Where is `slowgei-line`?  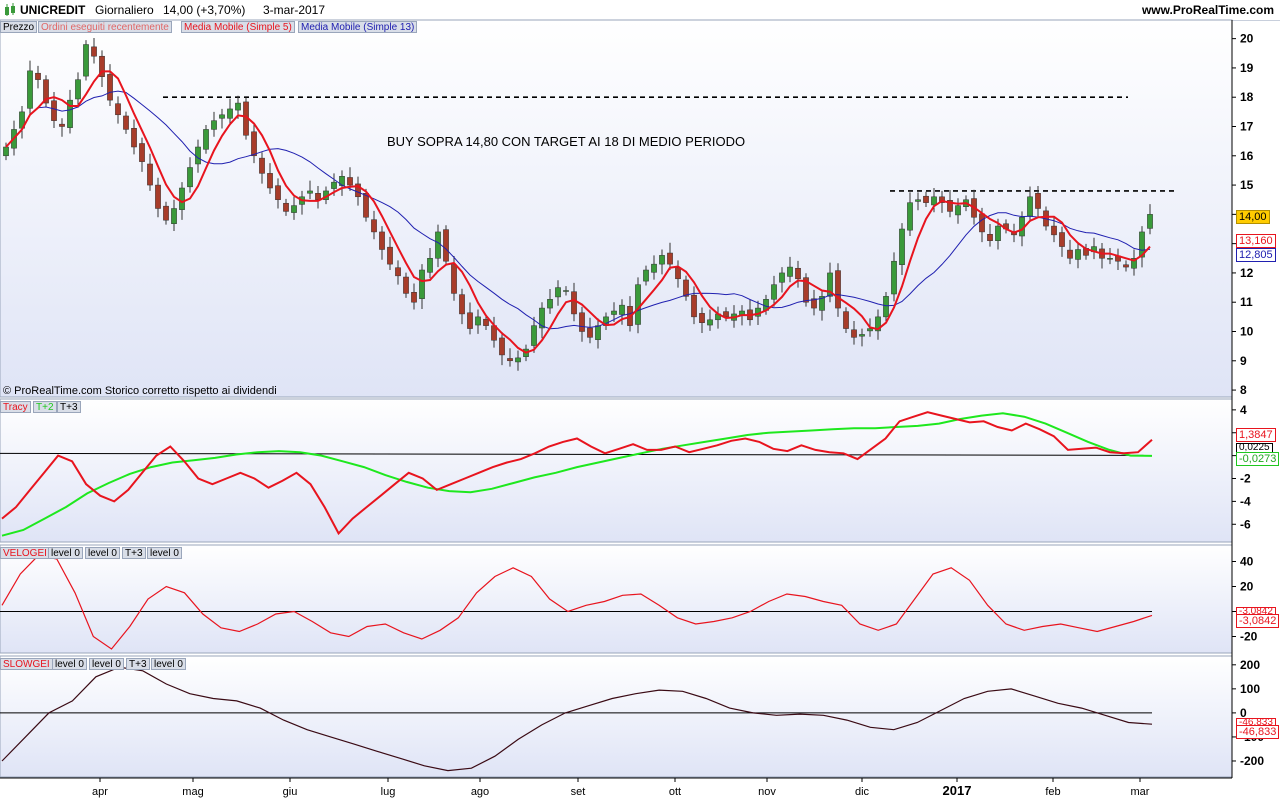 slowgei-line is located at coordinates (577, 719).